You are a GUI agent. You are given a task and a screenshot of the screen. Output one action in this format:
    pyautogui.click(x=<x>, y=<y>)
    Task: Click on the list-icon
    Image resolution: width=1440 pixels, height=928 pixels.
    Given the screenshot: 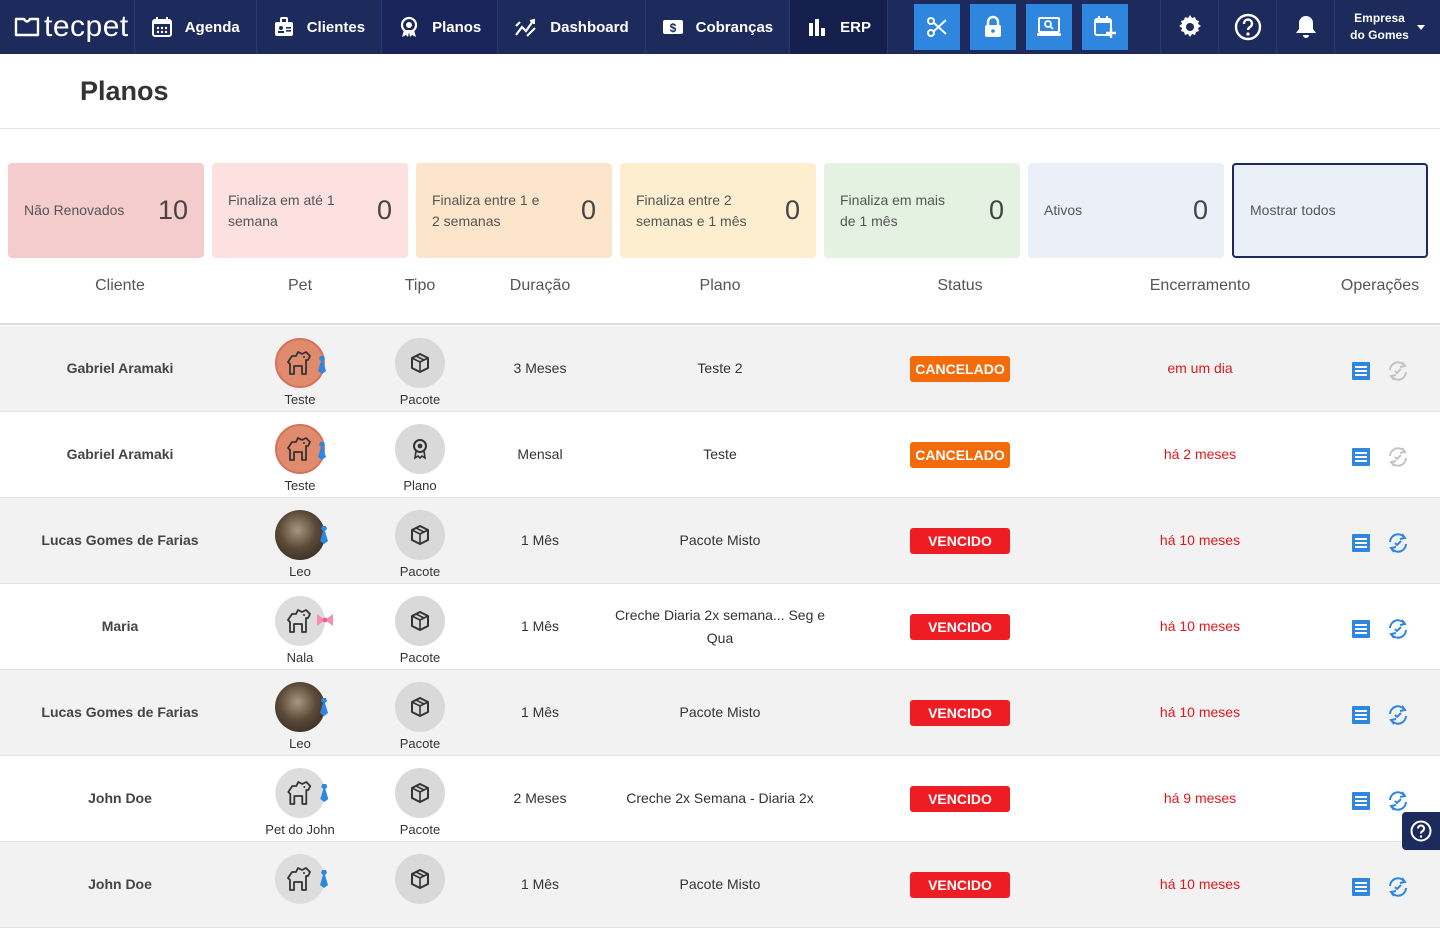 What is the action you would take?
    pyautogui.click(x=1361, y=629)
    